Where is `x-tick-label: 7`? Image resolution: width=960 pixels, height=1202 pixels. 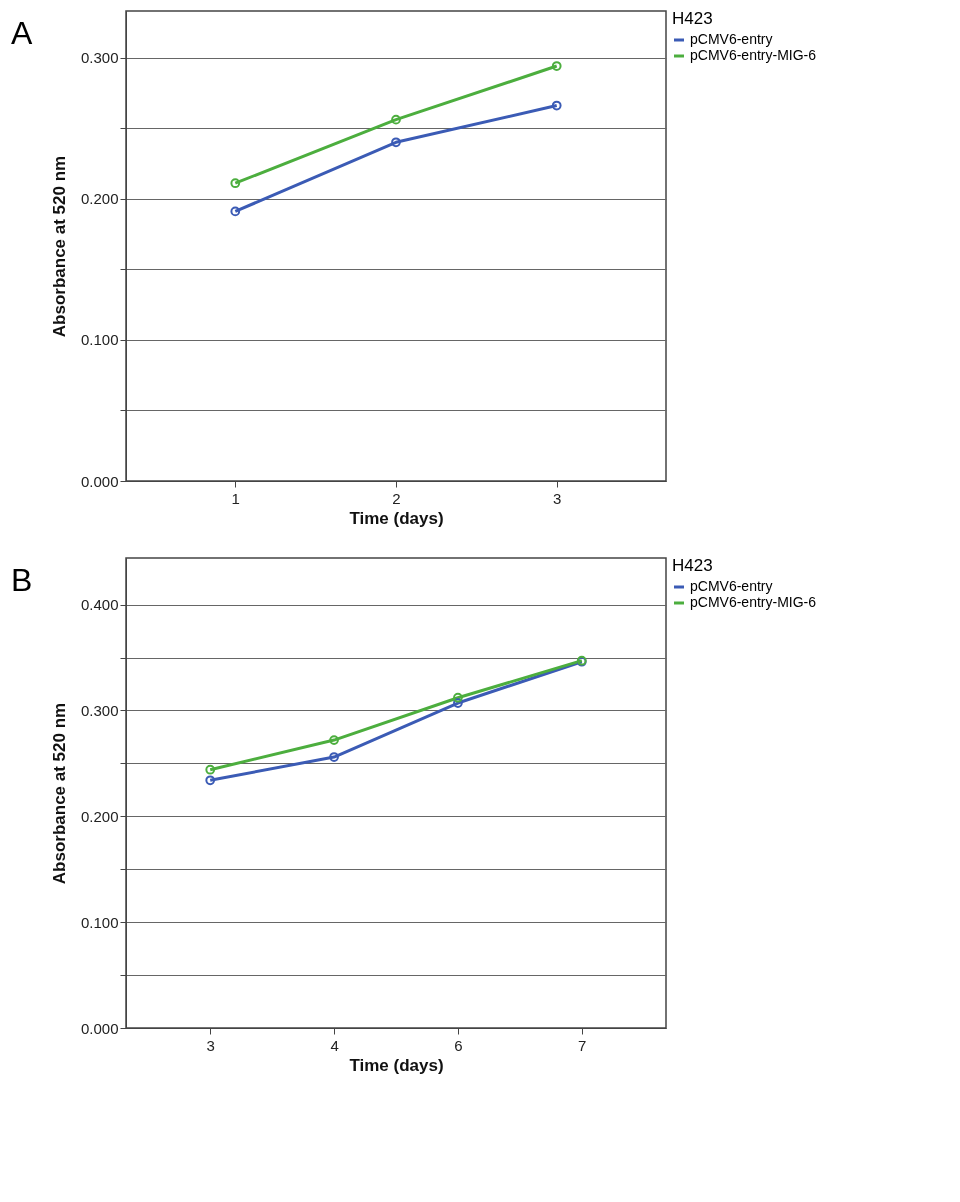
x-tick-label: 7 is located at coordinates (582, 1045).